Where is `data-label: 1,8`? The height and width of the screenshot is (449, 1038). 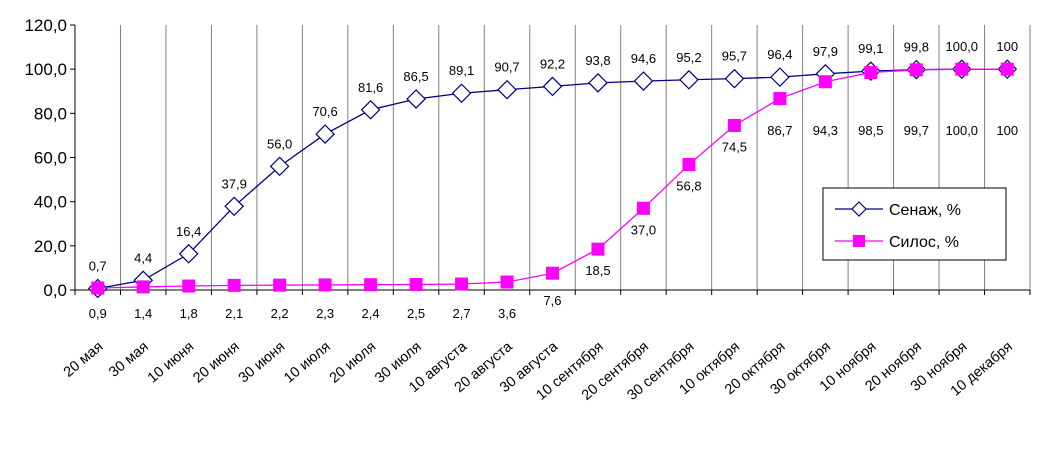
data-label: 1,8 is located at coordinates (189, 313).